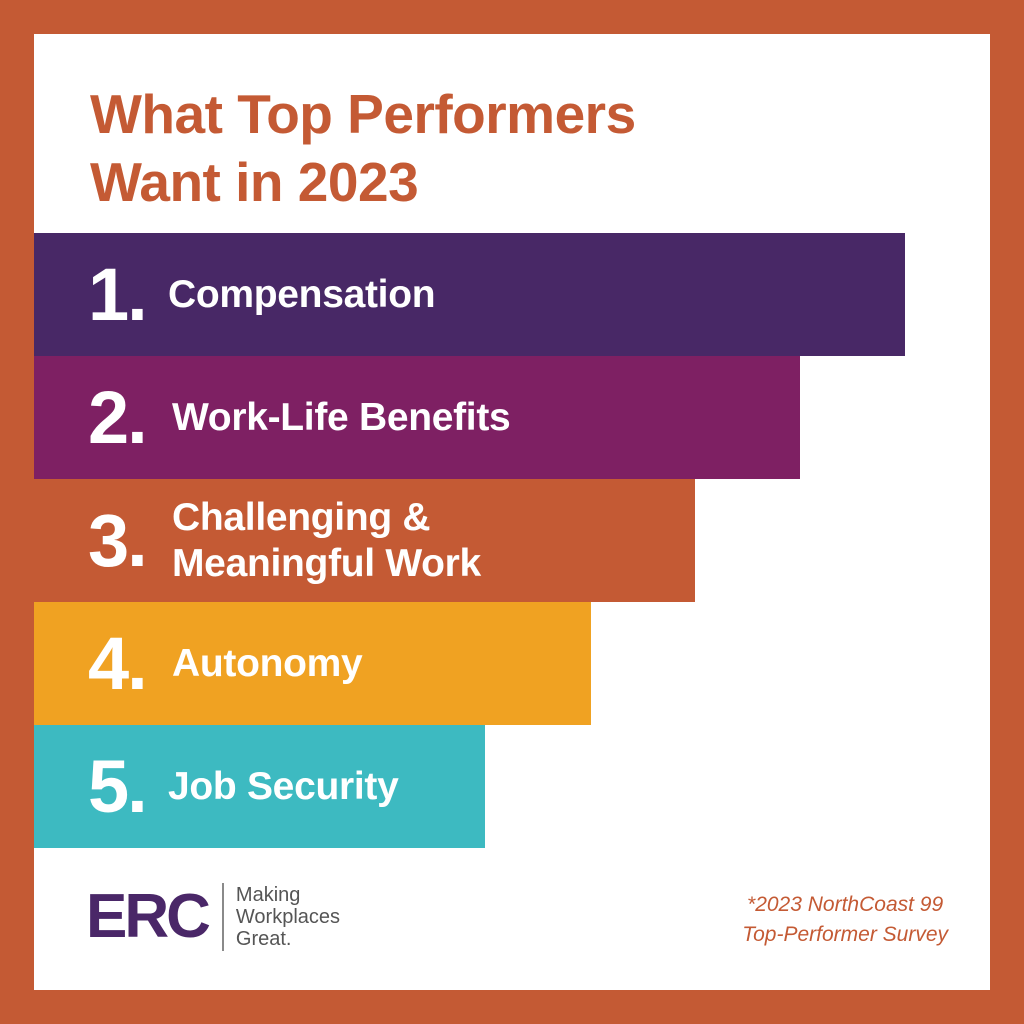 The height and width of the screenshot is (1024, 1024). I want to click on rank-bar-autonomy: 4. Autonomy, so click(312, 663).